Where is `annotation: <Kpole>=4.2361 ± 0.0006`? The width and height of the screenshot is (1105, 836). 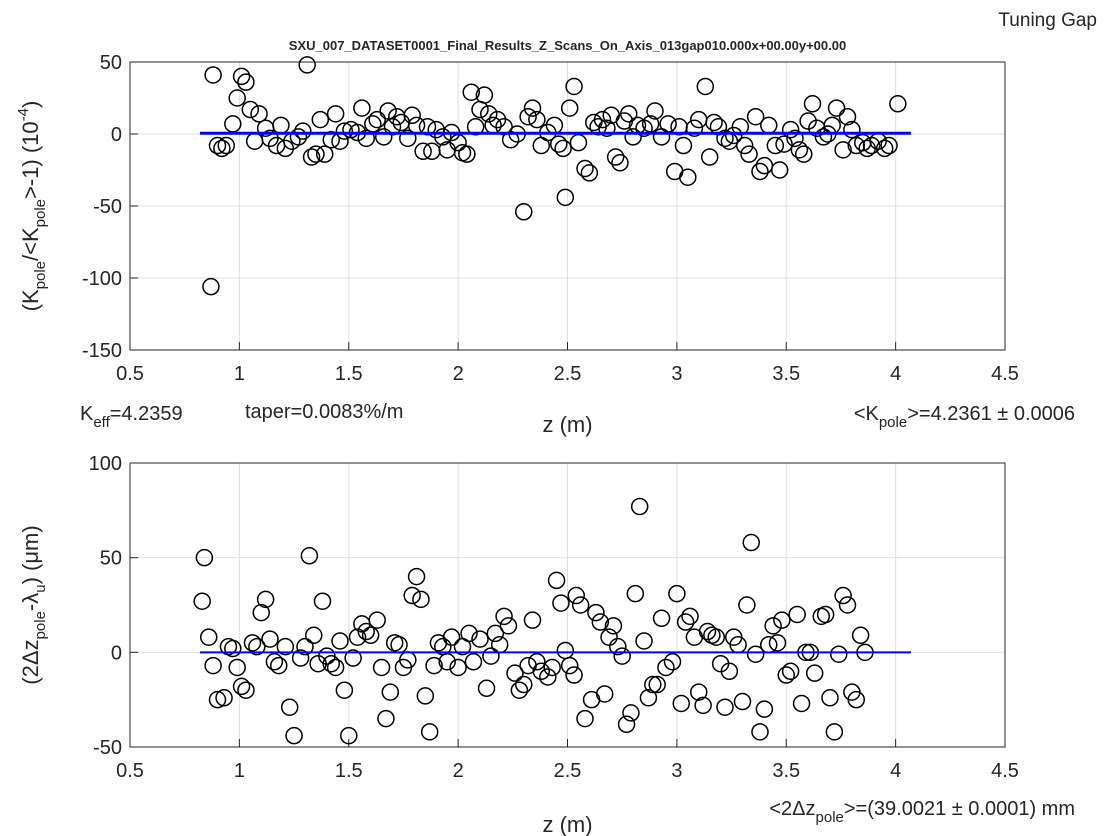
annotation: <Kpole>=4.2361 ± 0.0006 is located at coordinates (964, 417).